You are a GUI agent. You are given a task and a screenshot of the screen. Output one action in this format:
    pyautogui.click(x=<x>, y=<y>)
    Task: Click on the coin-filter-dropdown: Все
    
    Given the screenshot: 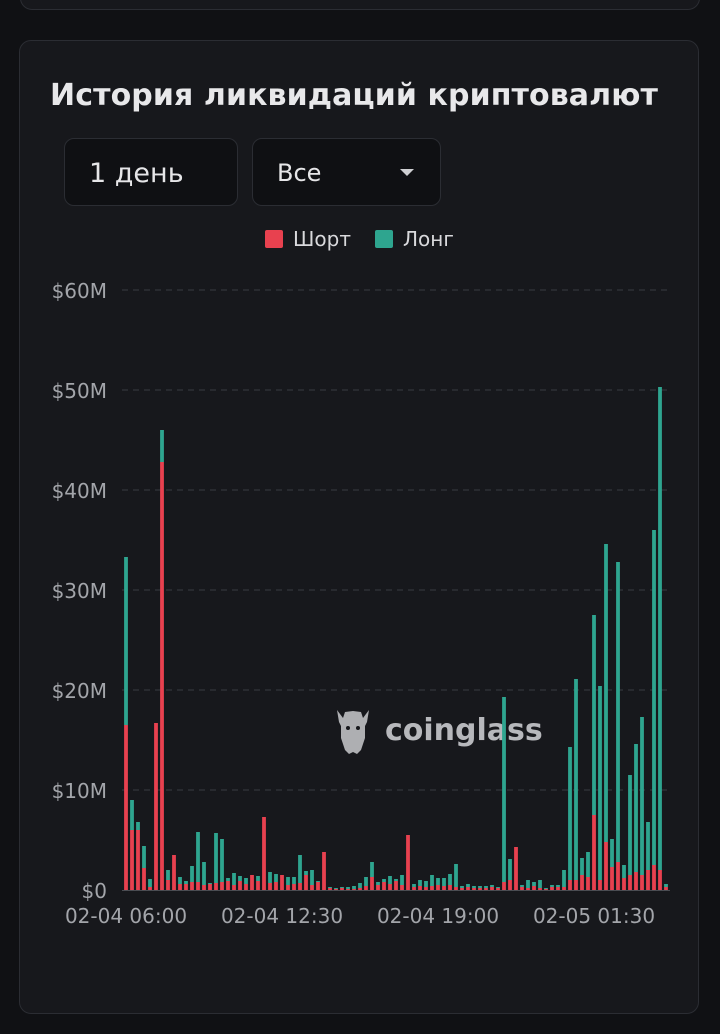 What is the action you would take?
    pyautogui.click(x=346, y=172)
    